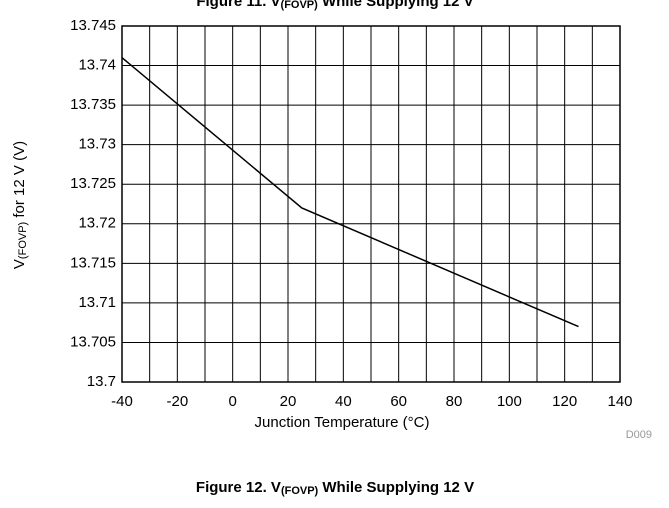 This screenshot has height=508, width=669. Describe the element at coordinates (93, 341) in the screenshot. I see `y-tick-label: 13.705` at that location.